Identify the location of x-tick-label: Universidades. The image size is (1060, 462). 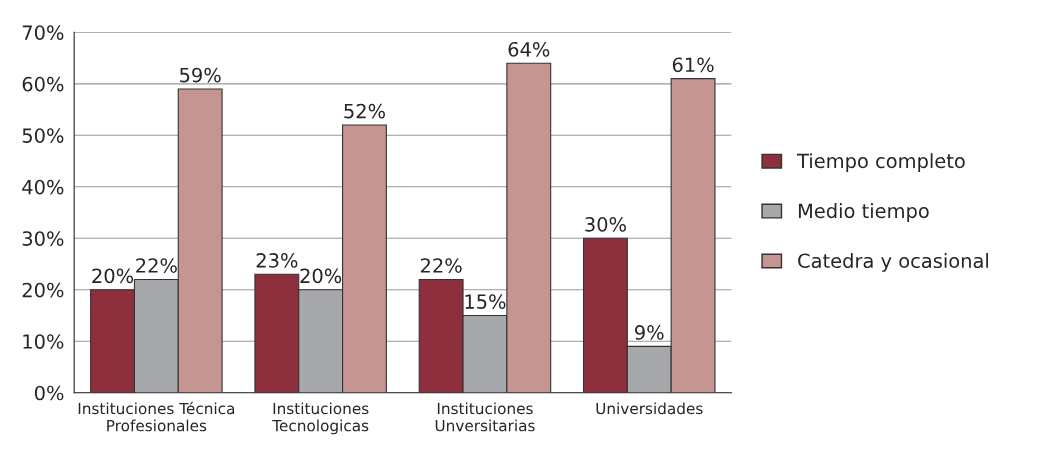
(649, 408).